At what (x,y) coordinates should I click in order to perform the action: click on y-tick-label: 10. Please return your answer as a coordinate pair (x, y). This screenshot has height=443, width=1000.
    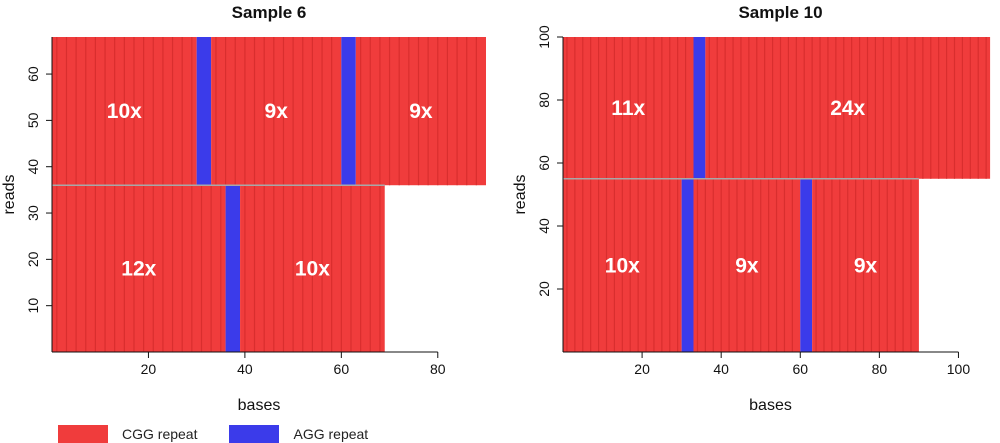
    Looking at the image, I should click on (33, 306).